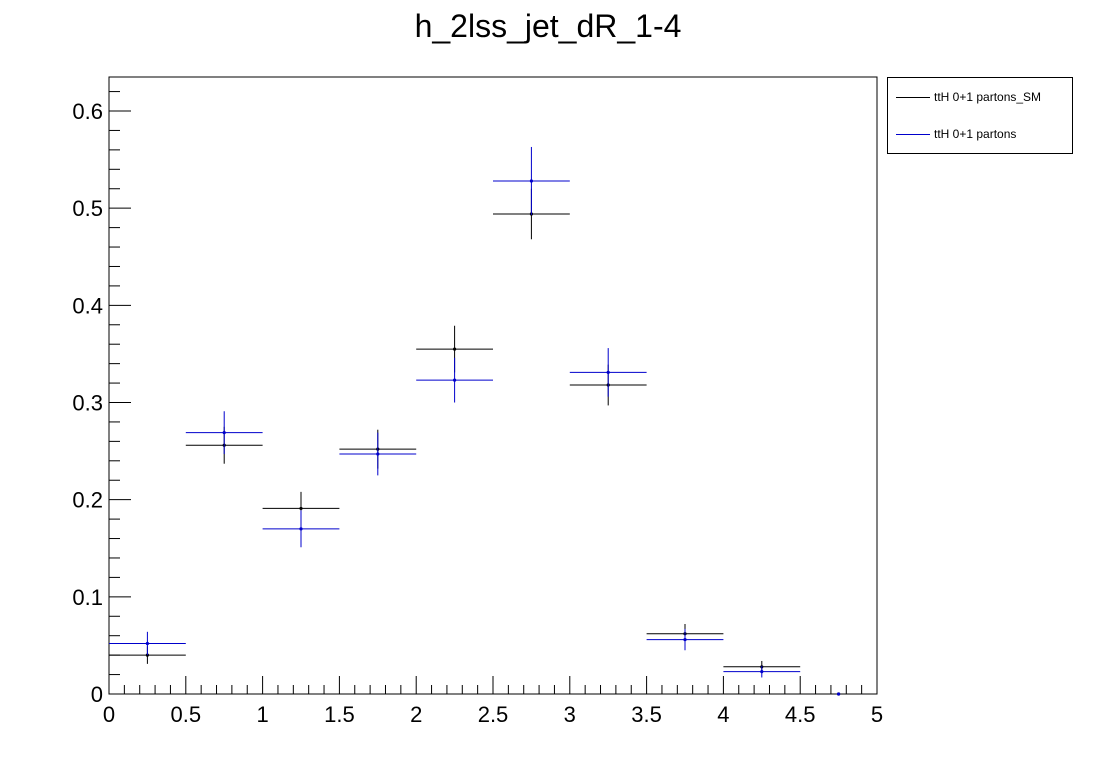 The width and height of the screenshot is (1096, 772). What do you see at coordinates (87, 500) in the screenshot?
I see `y-tick-label: 0.2` at bounding box center [87, 500].